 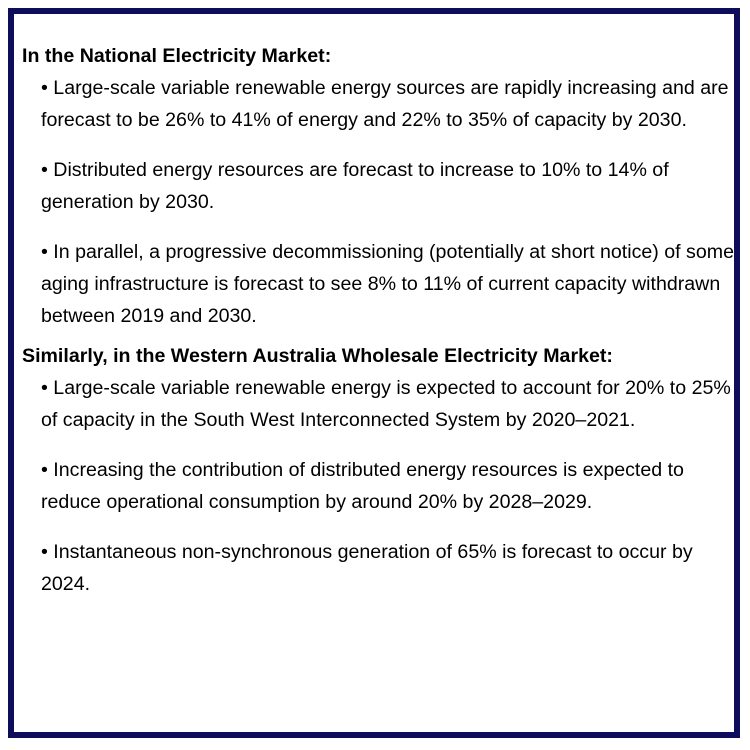 What do you see at coordinates (177, 56) in the screenshot?
I see `nem-heading: In the National Electricity Market:` at bounding box center [177, 56].